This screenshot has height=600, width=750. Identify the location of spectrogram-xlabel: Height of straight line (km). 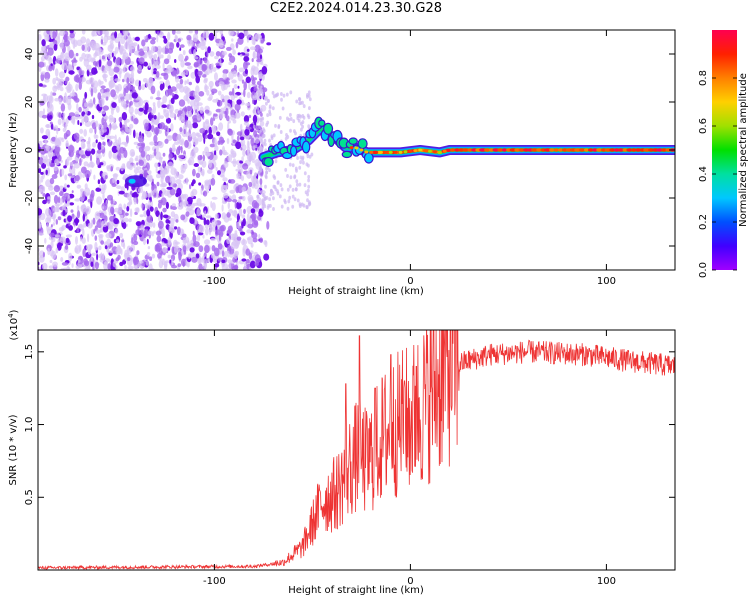
(356, 291).